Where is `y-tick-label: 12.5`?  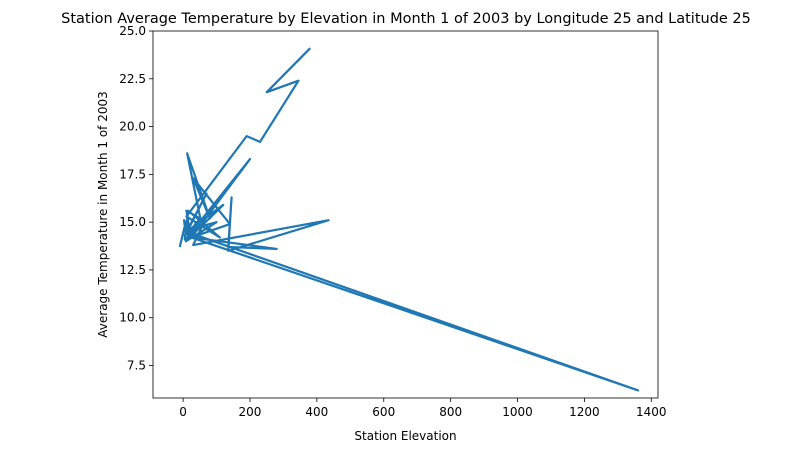
y-tick-label: 12.5 is located at coordinates (132, 270).